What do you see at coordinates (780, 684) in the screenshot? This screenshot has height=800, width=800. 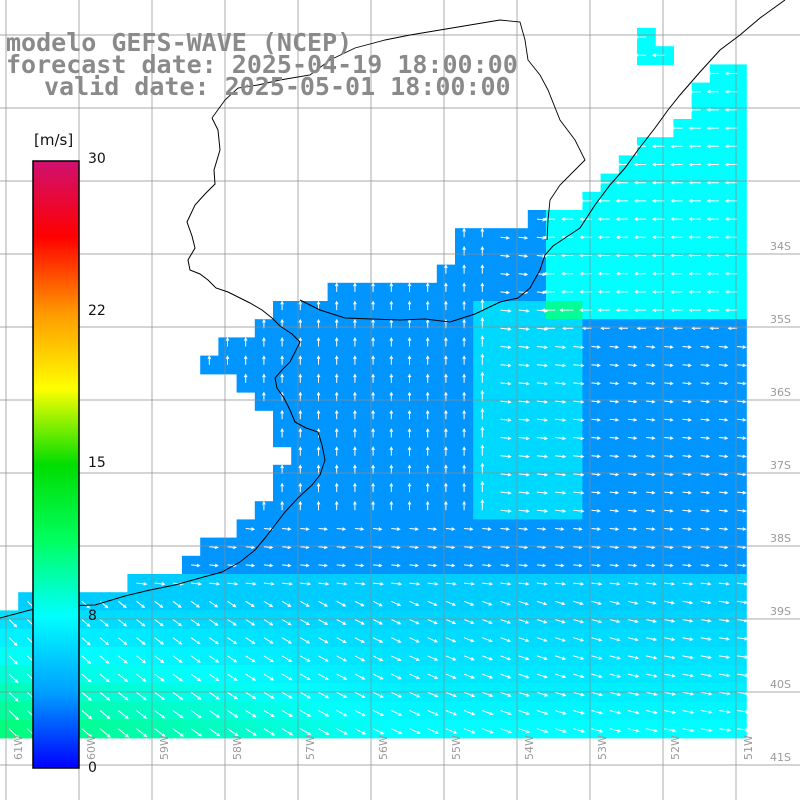 I see `lat-label: 40S` at bounding box center [780, 684].